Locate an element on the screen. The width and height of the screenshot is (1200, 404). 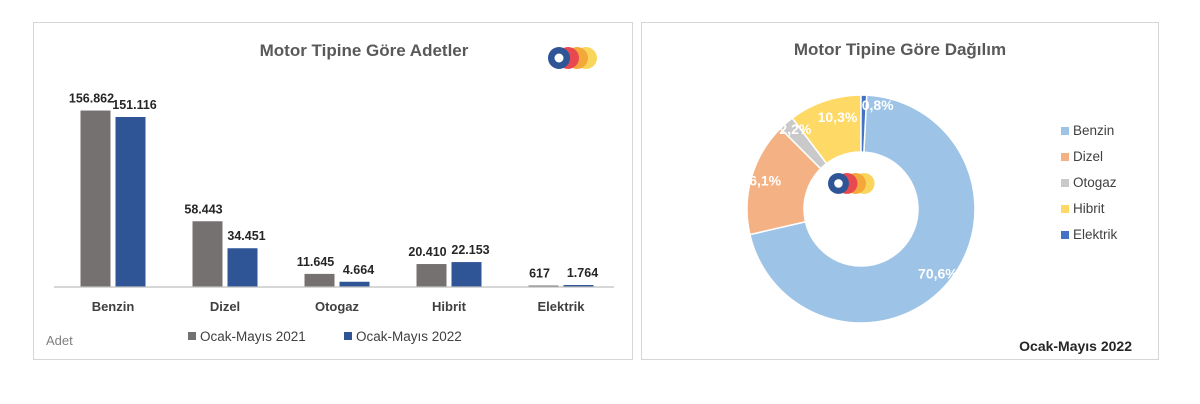
bar-elektrik-2021 is located at coordinates (543, 286).